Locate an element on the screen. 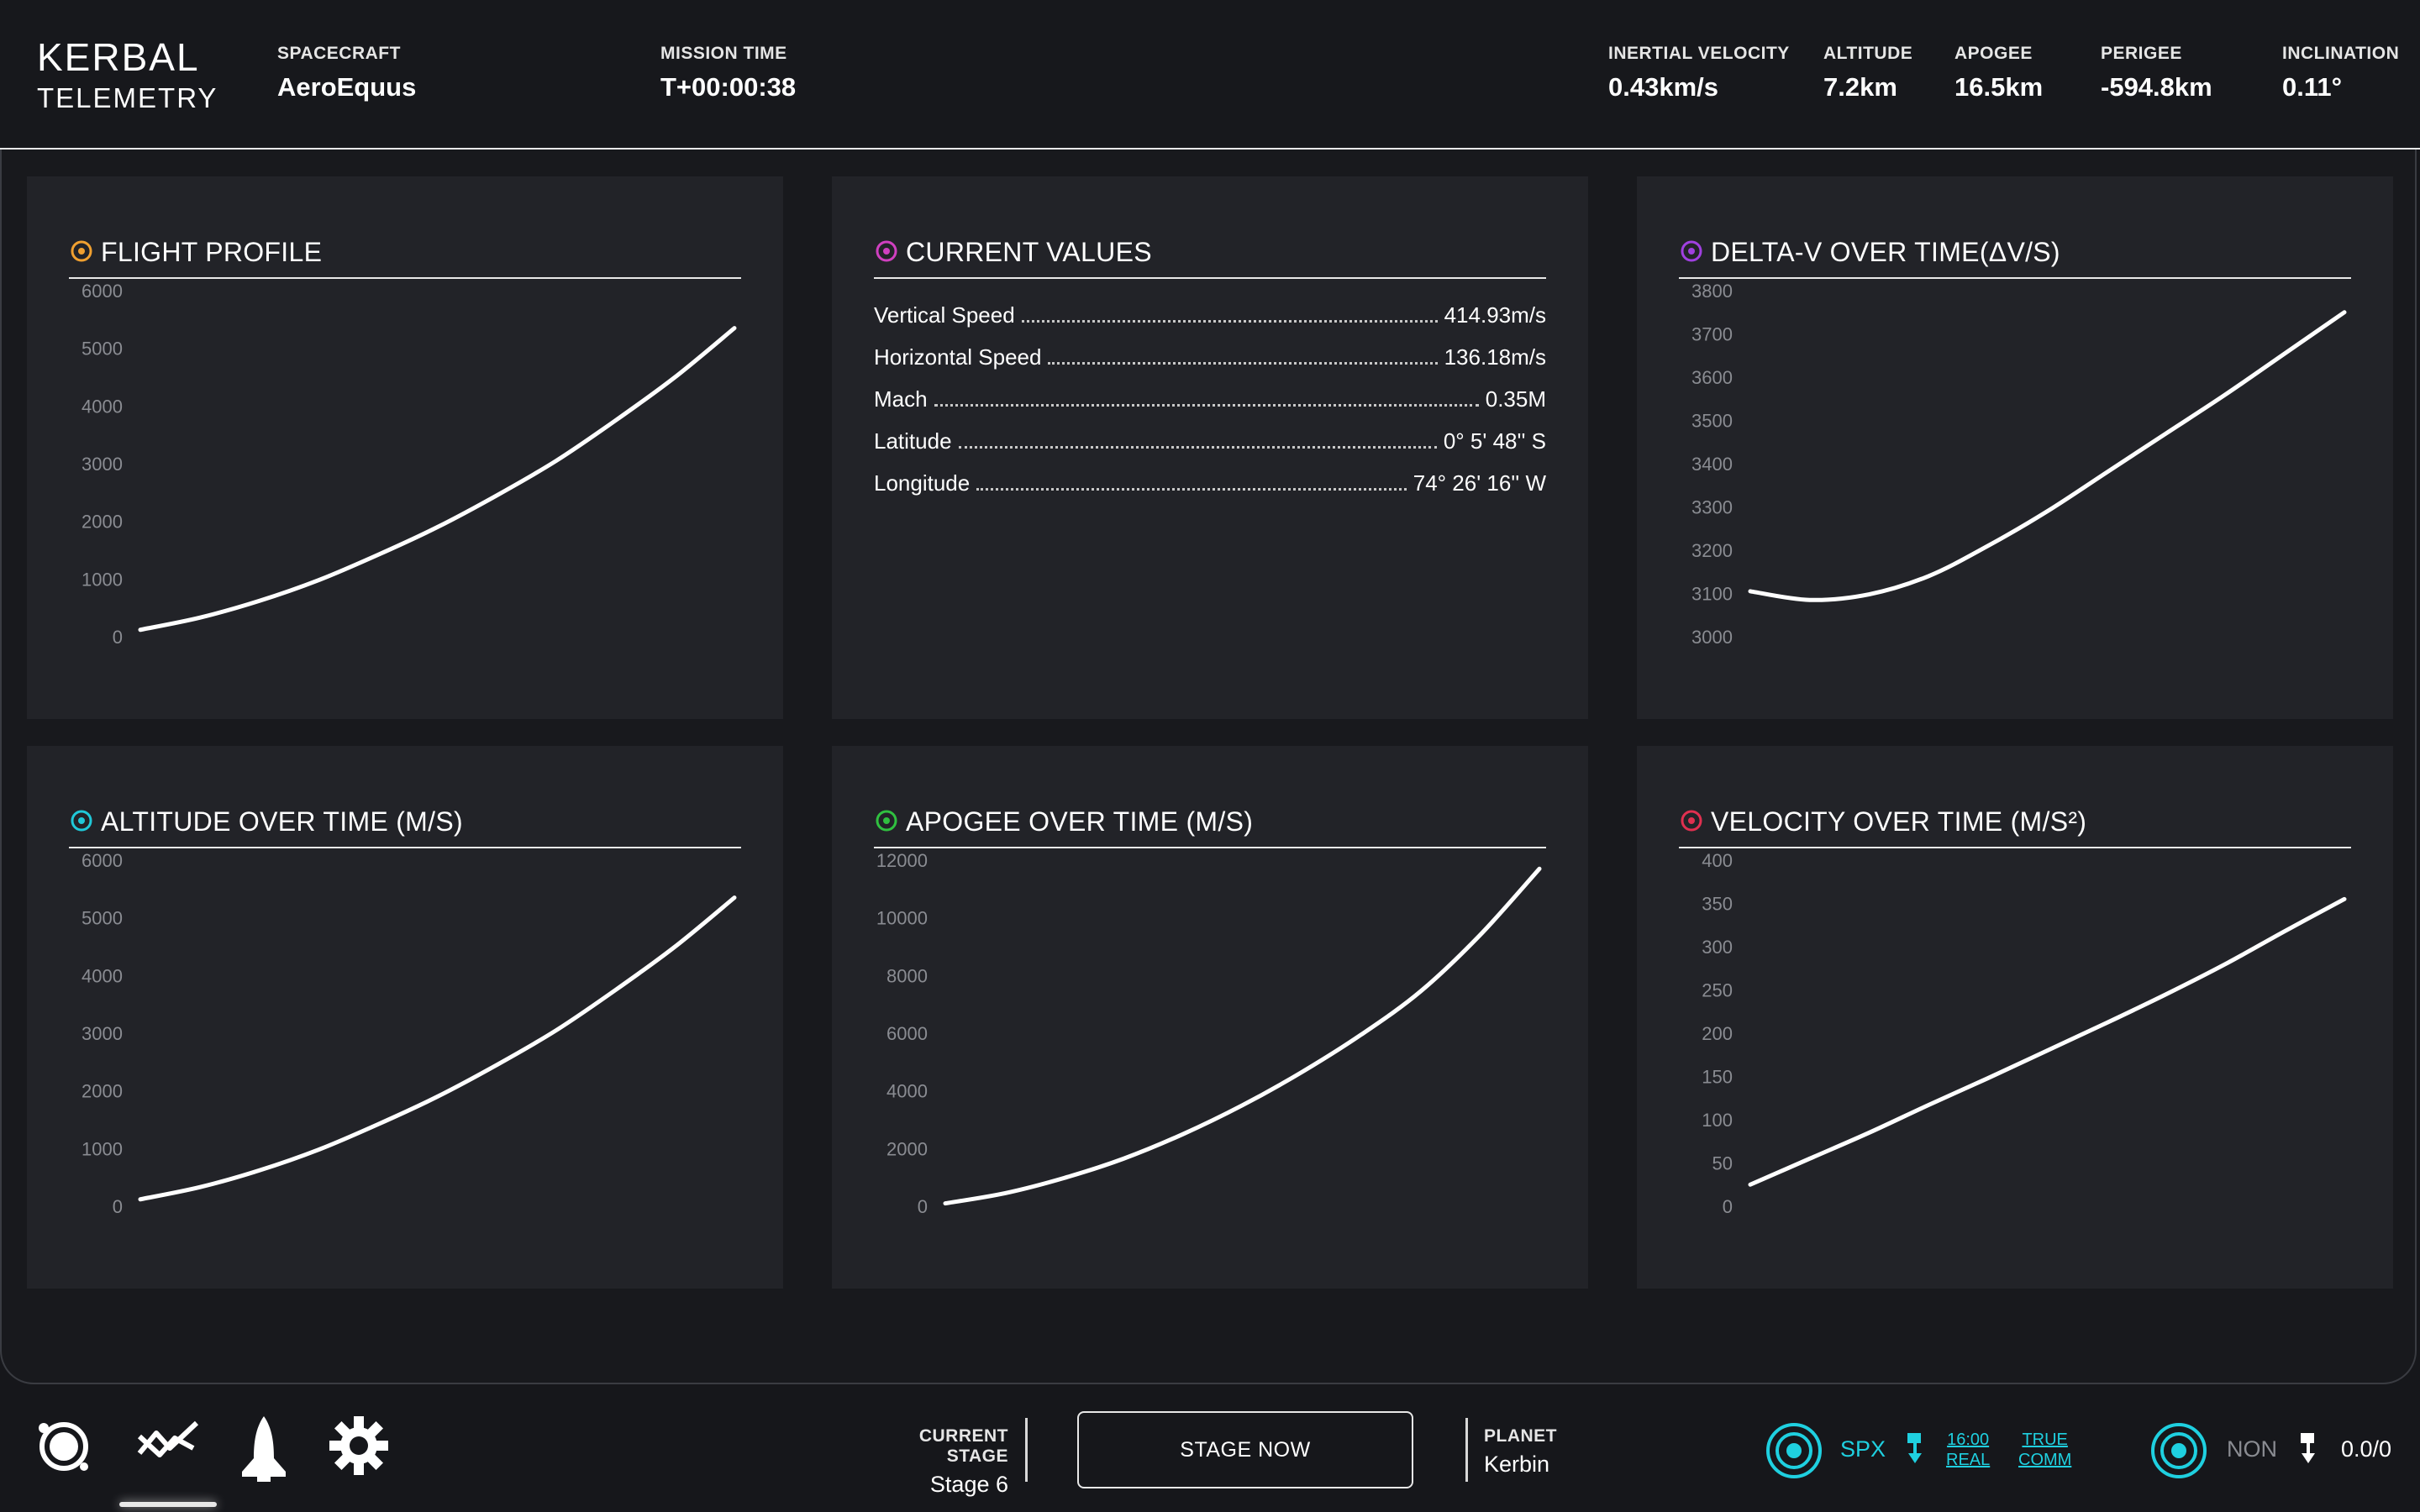 Image resolution: width=2420 pixels, height=1512 pixels. stat-value: 0.11° is located at coordinates (2312, 87).